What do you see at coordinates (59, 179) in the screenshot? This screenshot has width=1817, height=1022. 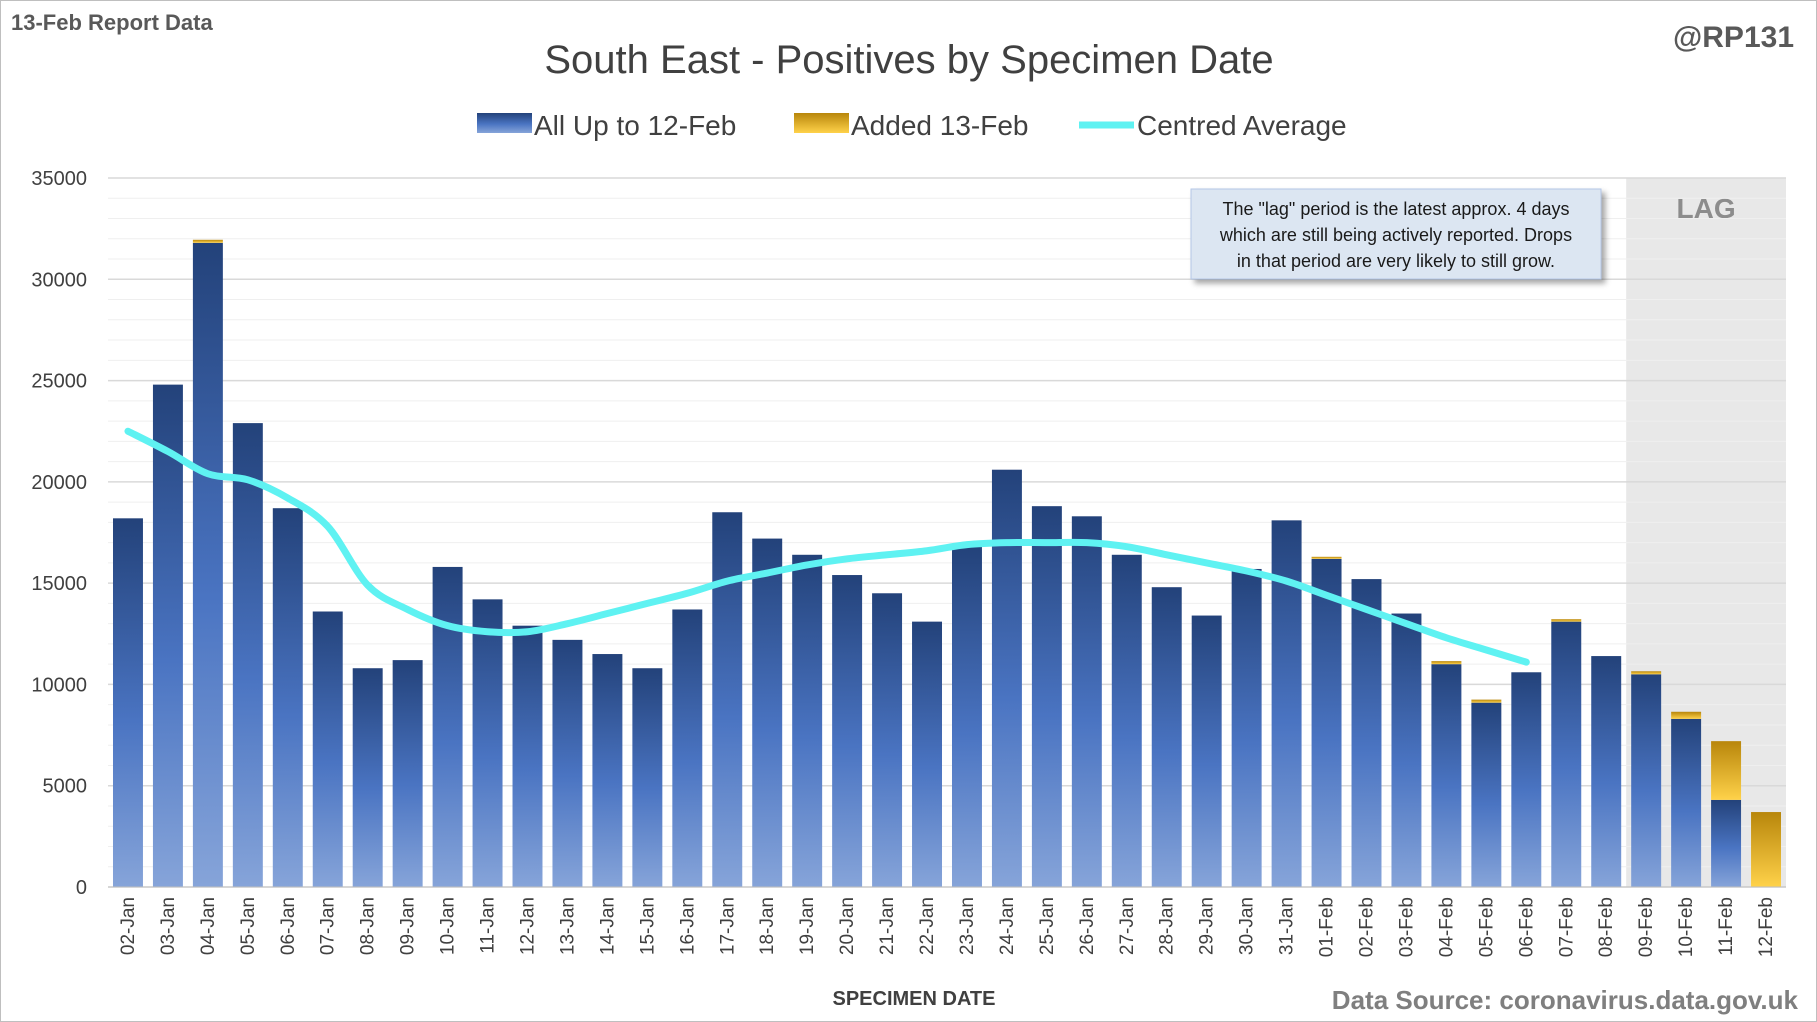 I see `y-tick-label: 35000` at bounding box center [59, 179].